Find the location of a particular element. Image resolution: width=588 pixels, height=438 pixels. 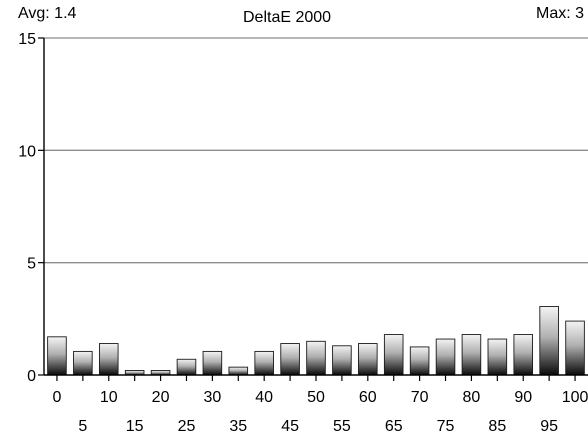

x-tick-label-65: 65 is located at coordinates (394, 426).